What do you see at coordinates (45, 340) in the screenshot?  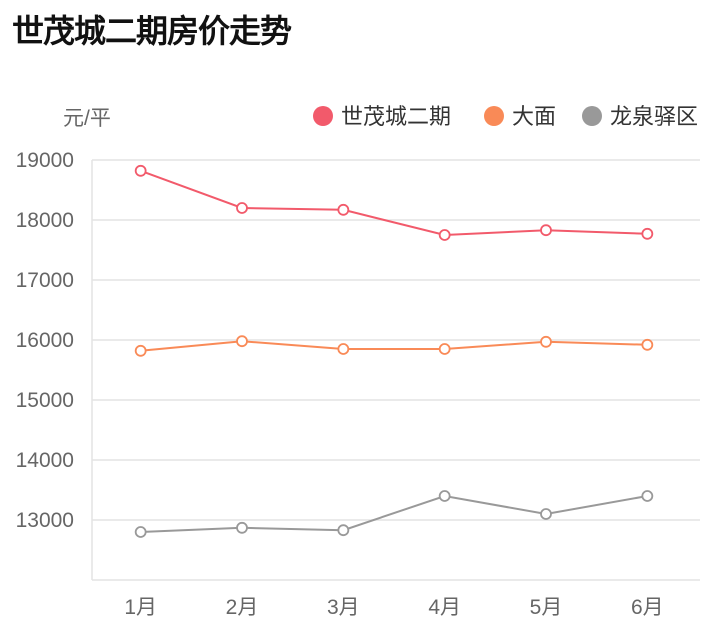 I see `y-tick-label: 16000` at bounding box center [45, 340].